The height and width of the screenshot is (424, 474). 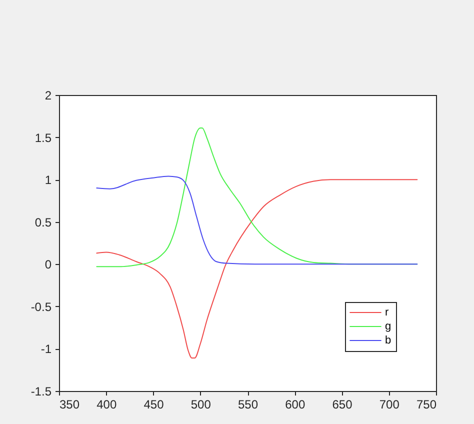 What do you see at coordinates (154, 405) in the screenshot?
I see `x-tick-label: 450` at bounding box center [154, 405].